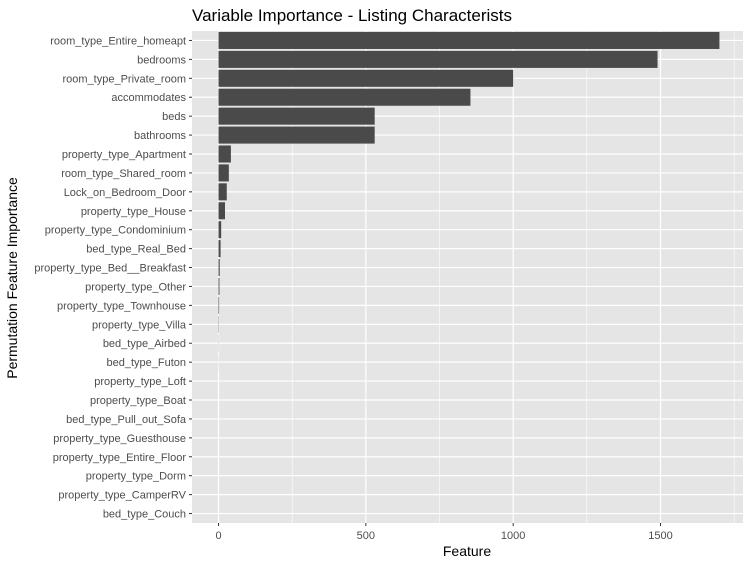 The width and height of the screenshot is (750, 566). I want to click on y-tick-label: property_type_CamperRV, so click(122, 496).